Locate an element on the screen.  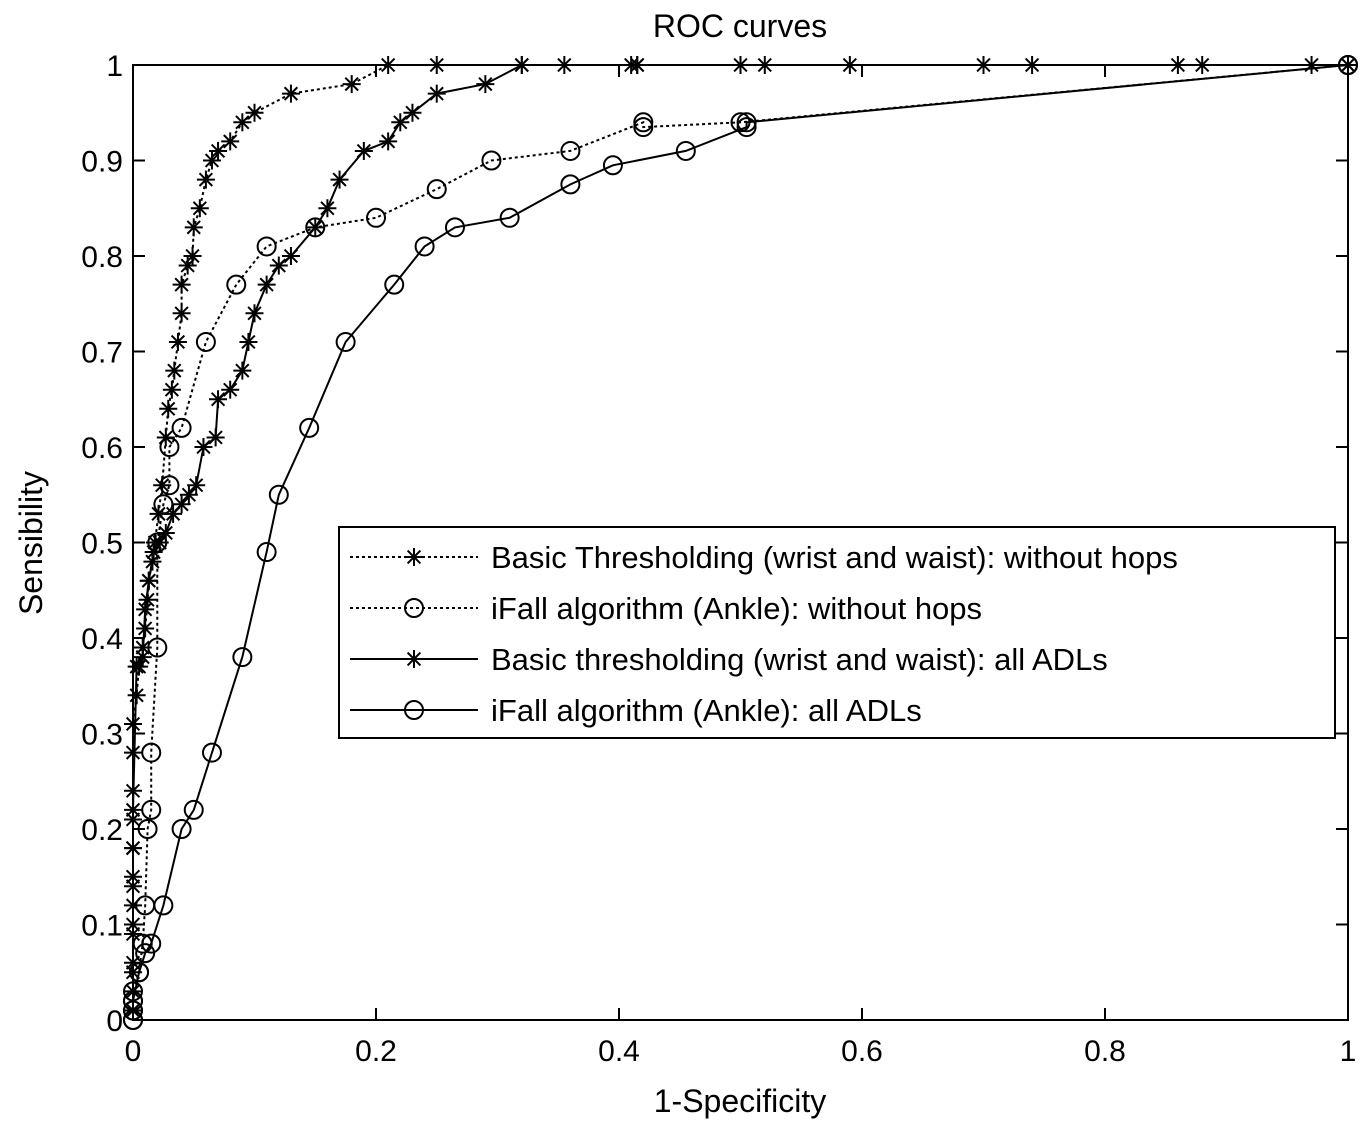
y-tick-label: 0.7 is located at coordinates (102, 353).